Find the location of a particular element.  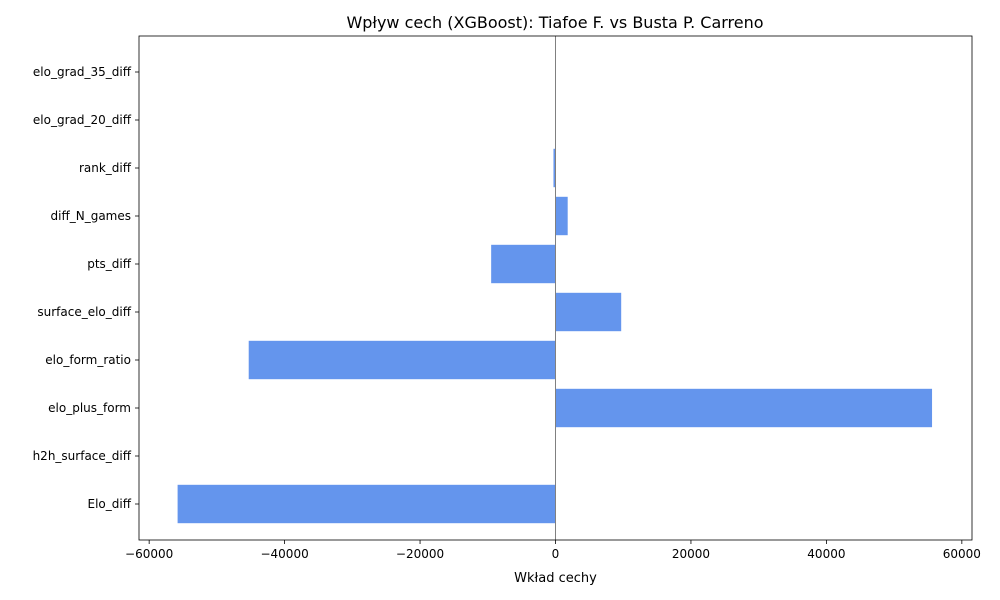

x-axis-label: Wkład cechy is located at coordinates (555, 578).